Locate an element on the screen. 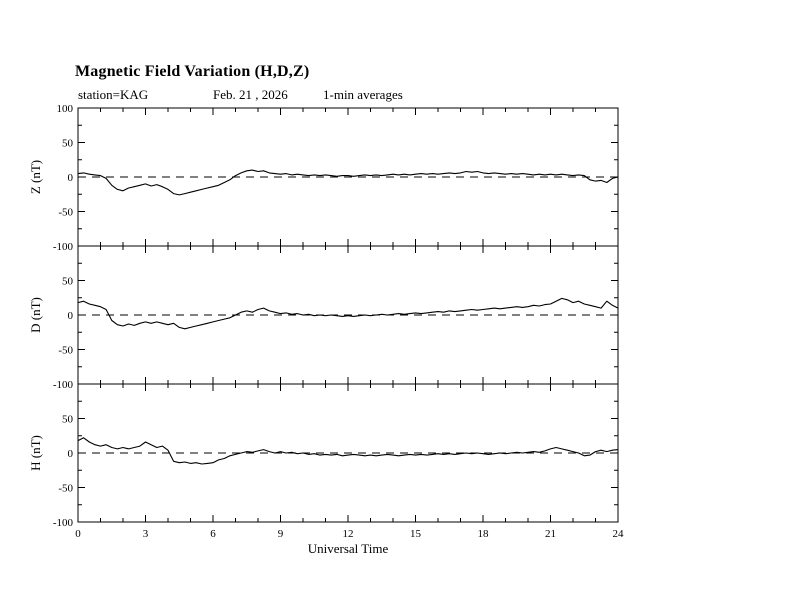  x-axis-title: Universal Time is located at coordinates (348, 548).